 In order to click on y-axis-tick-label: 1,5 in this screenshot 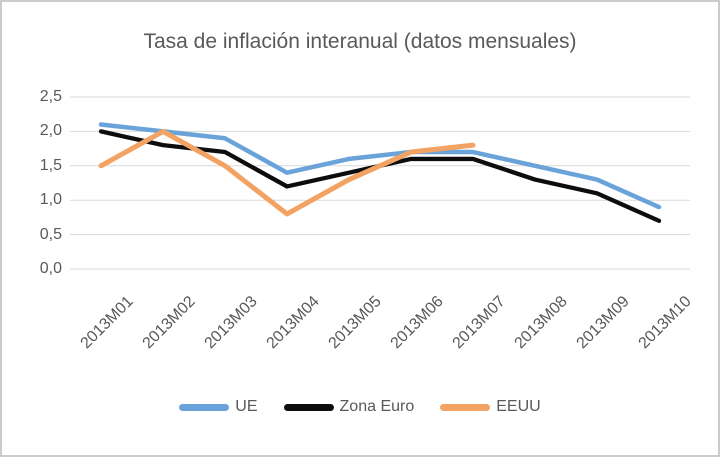, I will do `click(50, 165)`.